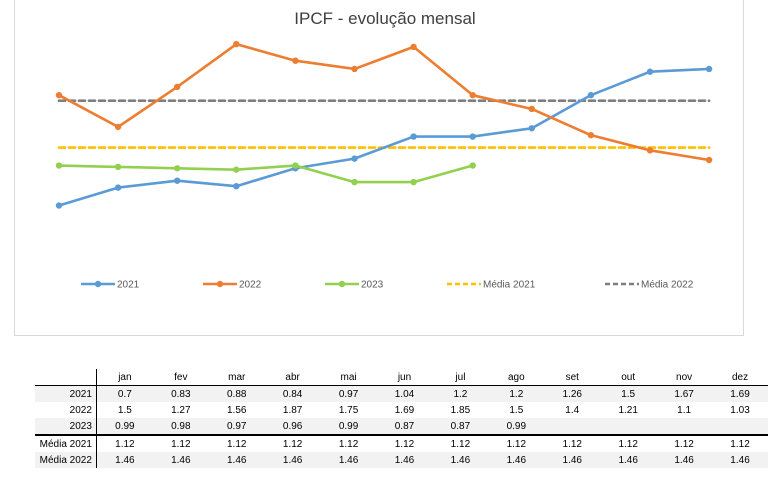 The image size is (768, 489). Describe the element at coordinates (66, 377) in the screenshot. I see `table-corner-cell` at that location.